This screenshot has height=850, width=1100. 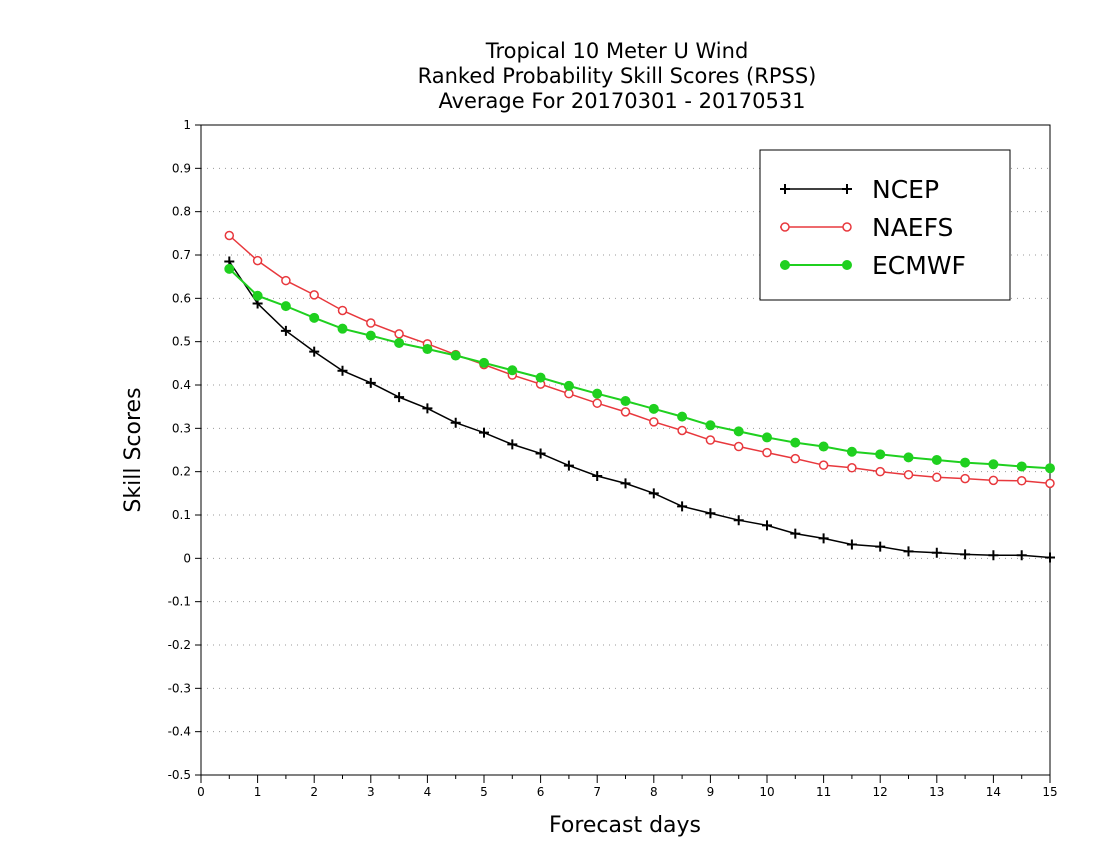 I want to click on x-tick-label: 3, so click(x=371, y=792).